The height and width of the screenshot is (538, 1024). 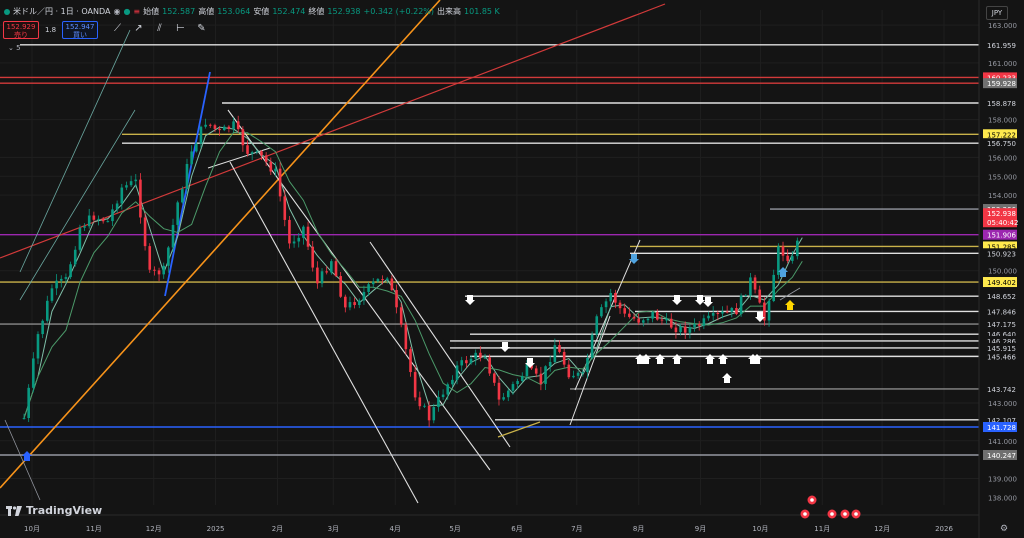 I want to click on time-tick-label: 9月, so click(x=700, y=529).